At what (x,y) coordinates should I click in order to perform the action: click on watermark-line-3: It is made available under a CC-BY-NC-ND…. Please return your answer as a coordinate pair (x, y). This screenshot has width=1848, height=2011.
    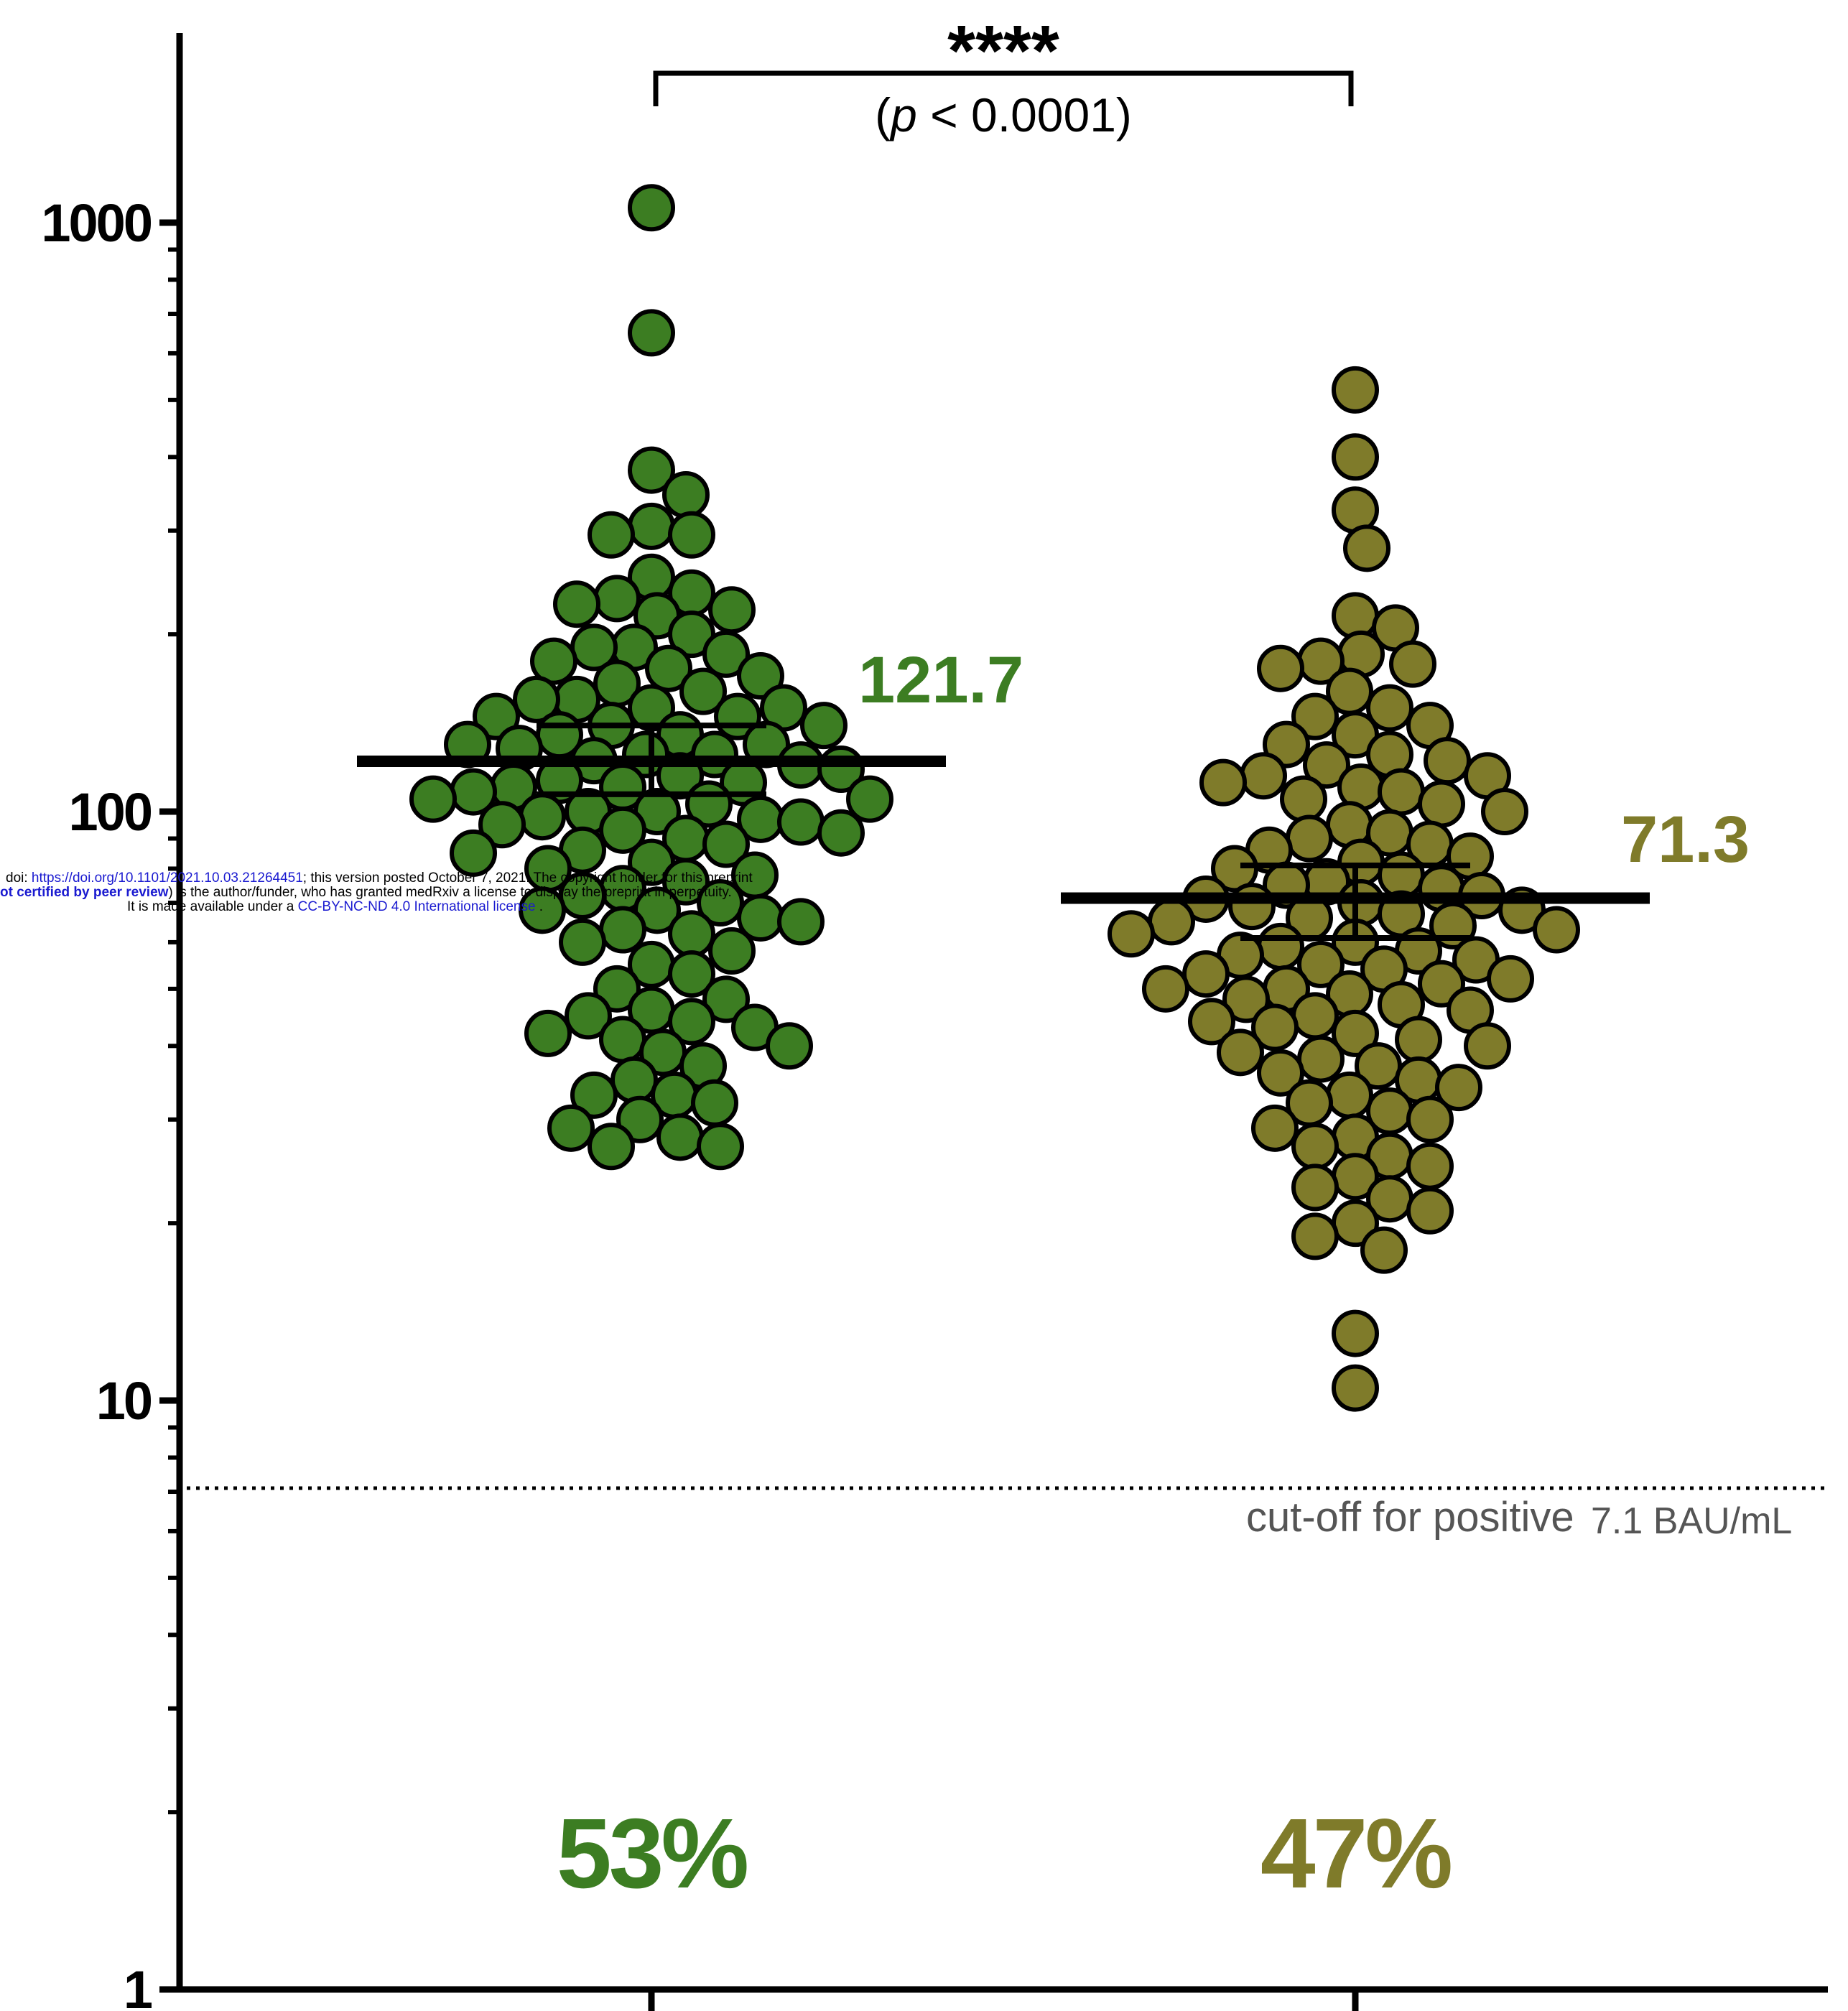
    Looking at the image, I should click on (335, 907).